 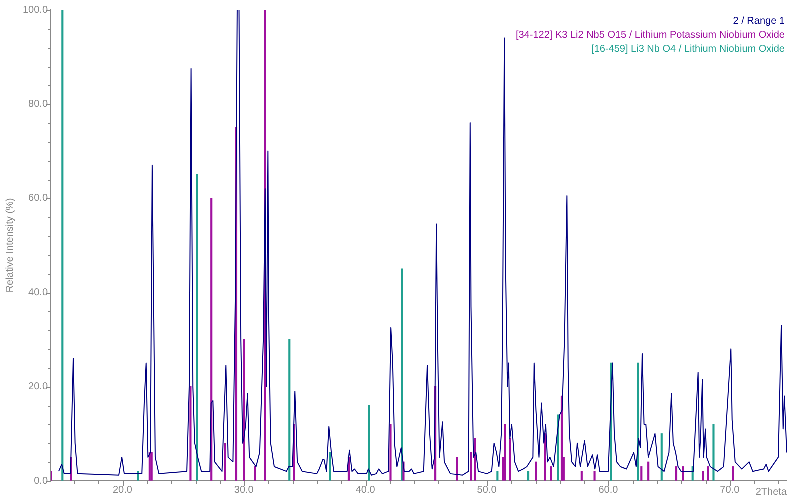 I want to click on x-tick-label: 70.0, so click(x=730, y=490).